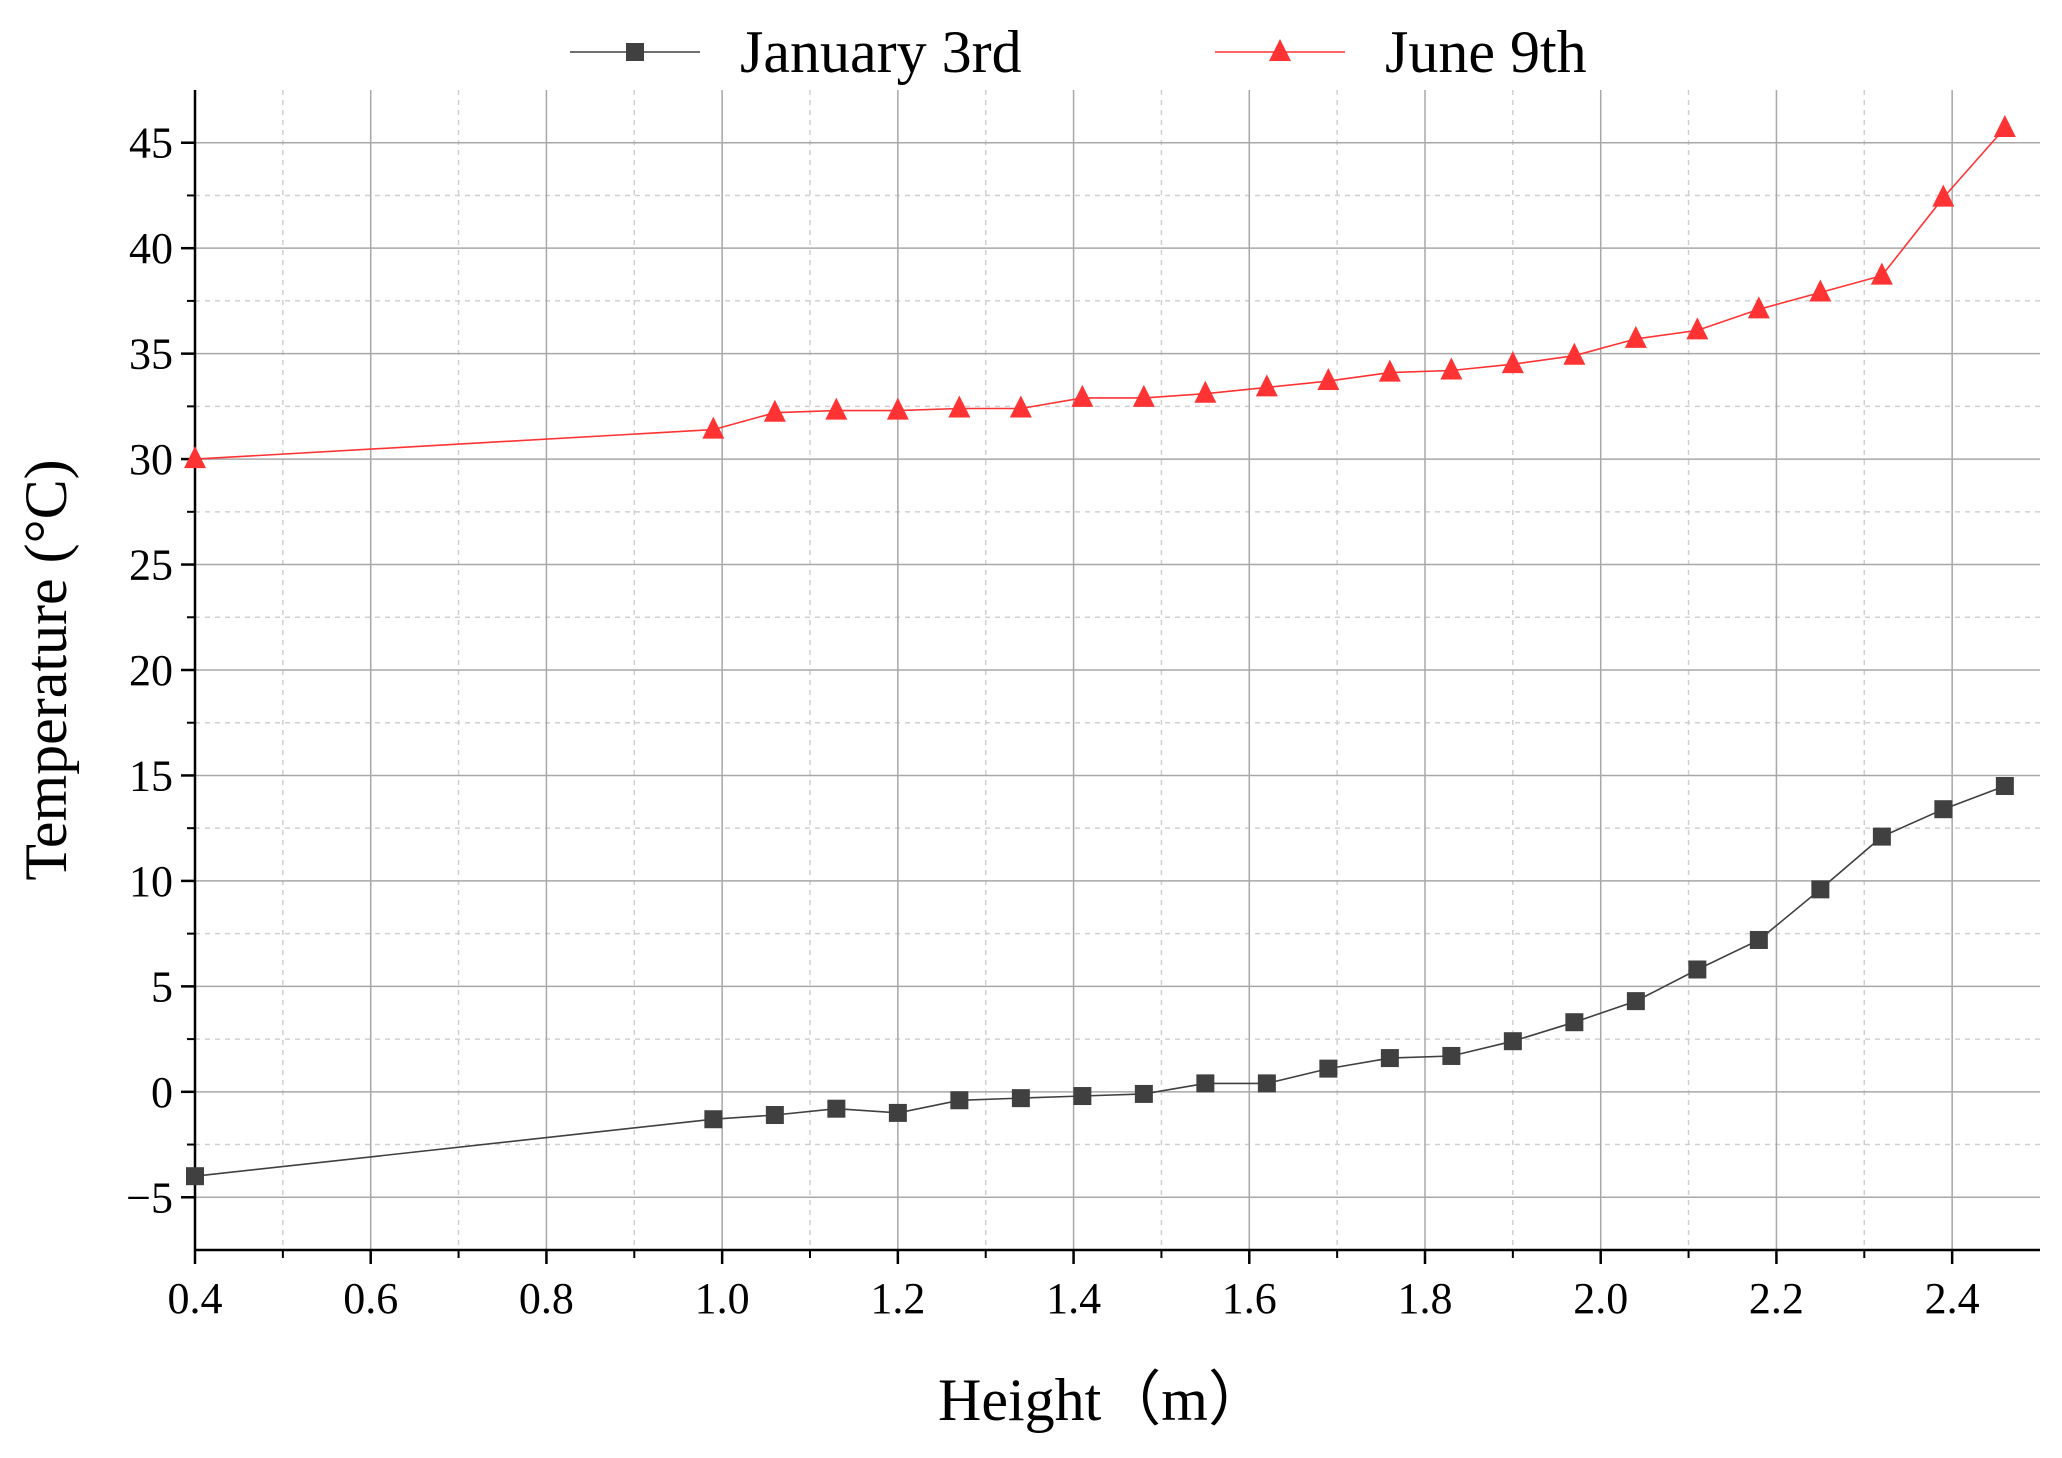 This screenshot has width=2062, height=1458. Describe the element at coordinates (1486, 52) in the screenshot. I see `legend-label: June 9th` at that location.